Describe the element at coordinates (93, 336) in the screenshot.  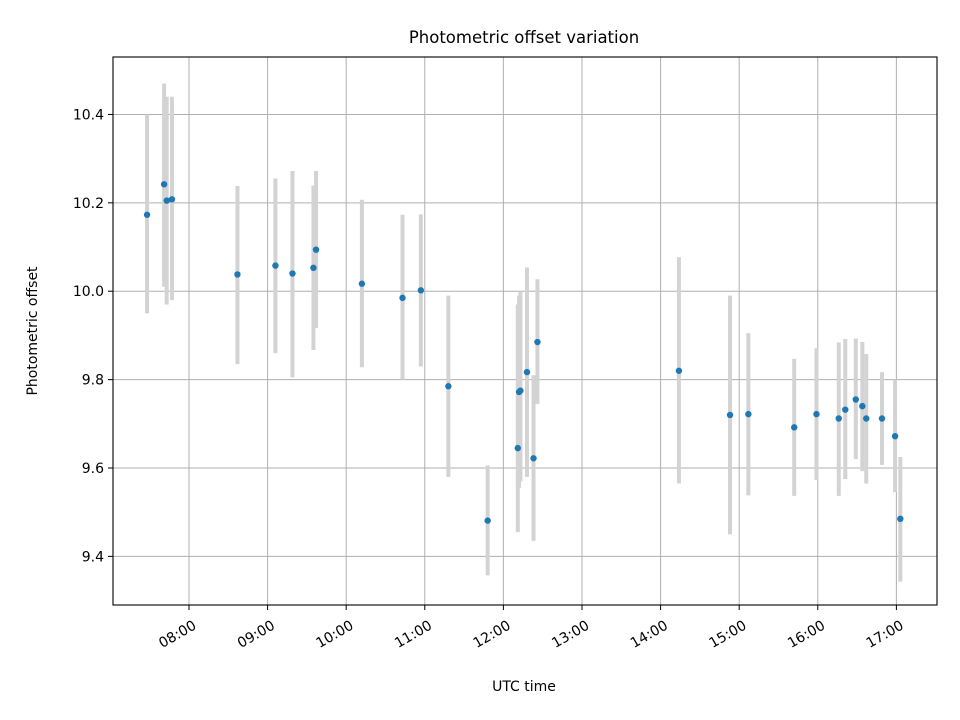
I see `y-axis-ticks: 9.4 9.6 9.8 10.0 10.2 10.4` at that location.